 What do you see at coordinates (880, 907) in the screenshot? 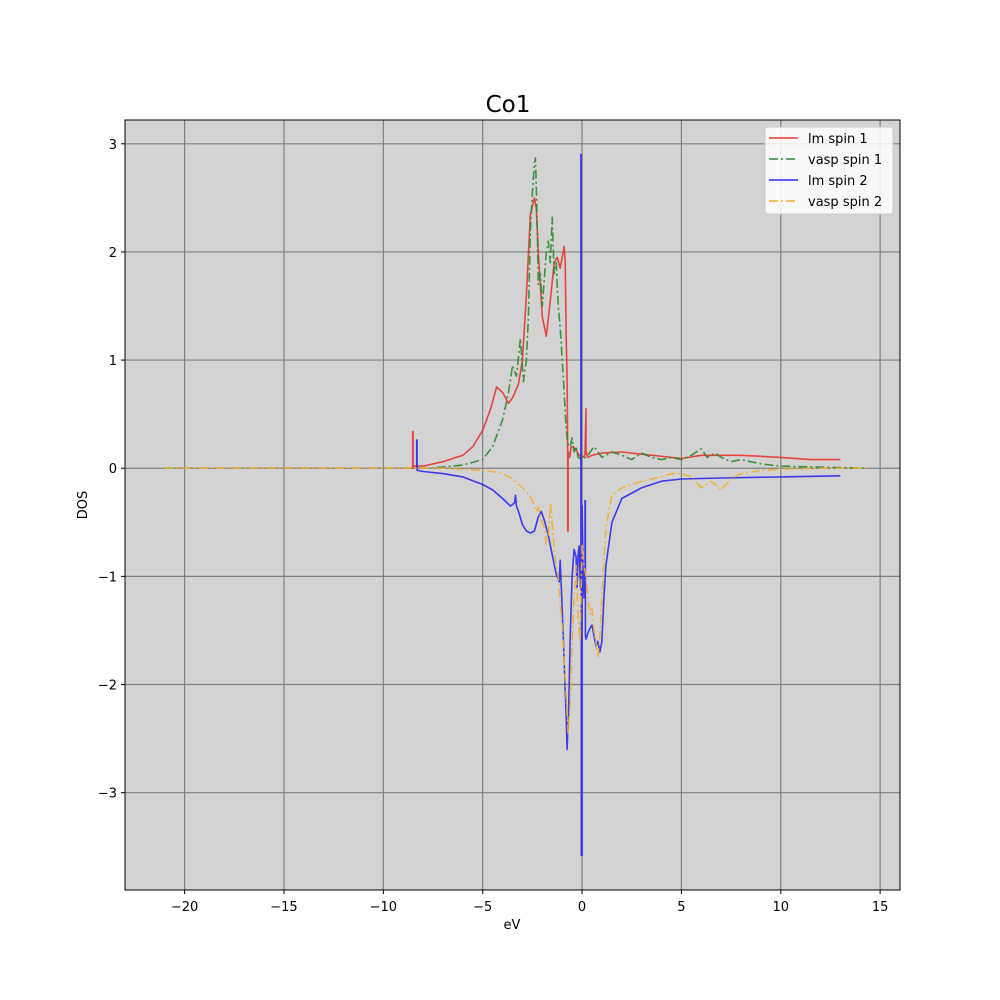
I see `x-tick-label: 15` at bounding box center [880, 907].